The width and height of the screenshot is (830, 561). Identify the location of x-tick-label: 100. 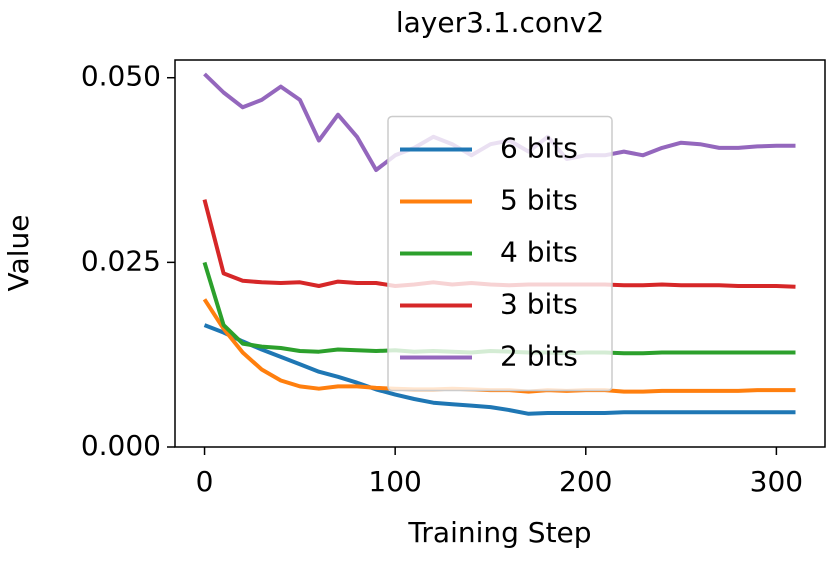
(394, 481).